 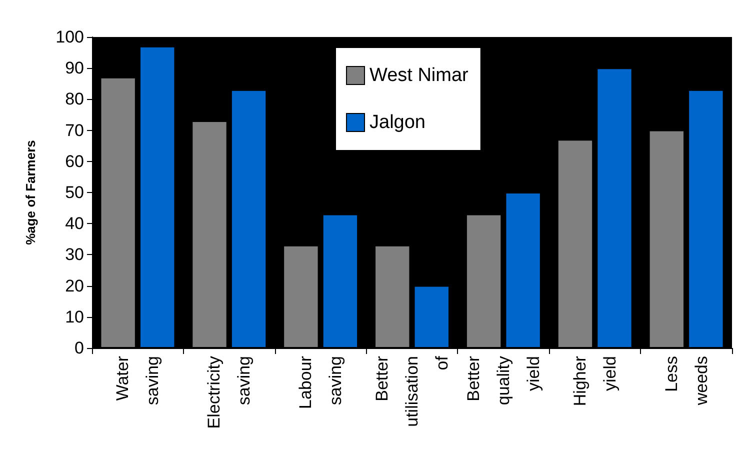 I want to click on y-tick-label: 10, so click(x=74, y=316).